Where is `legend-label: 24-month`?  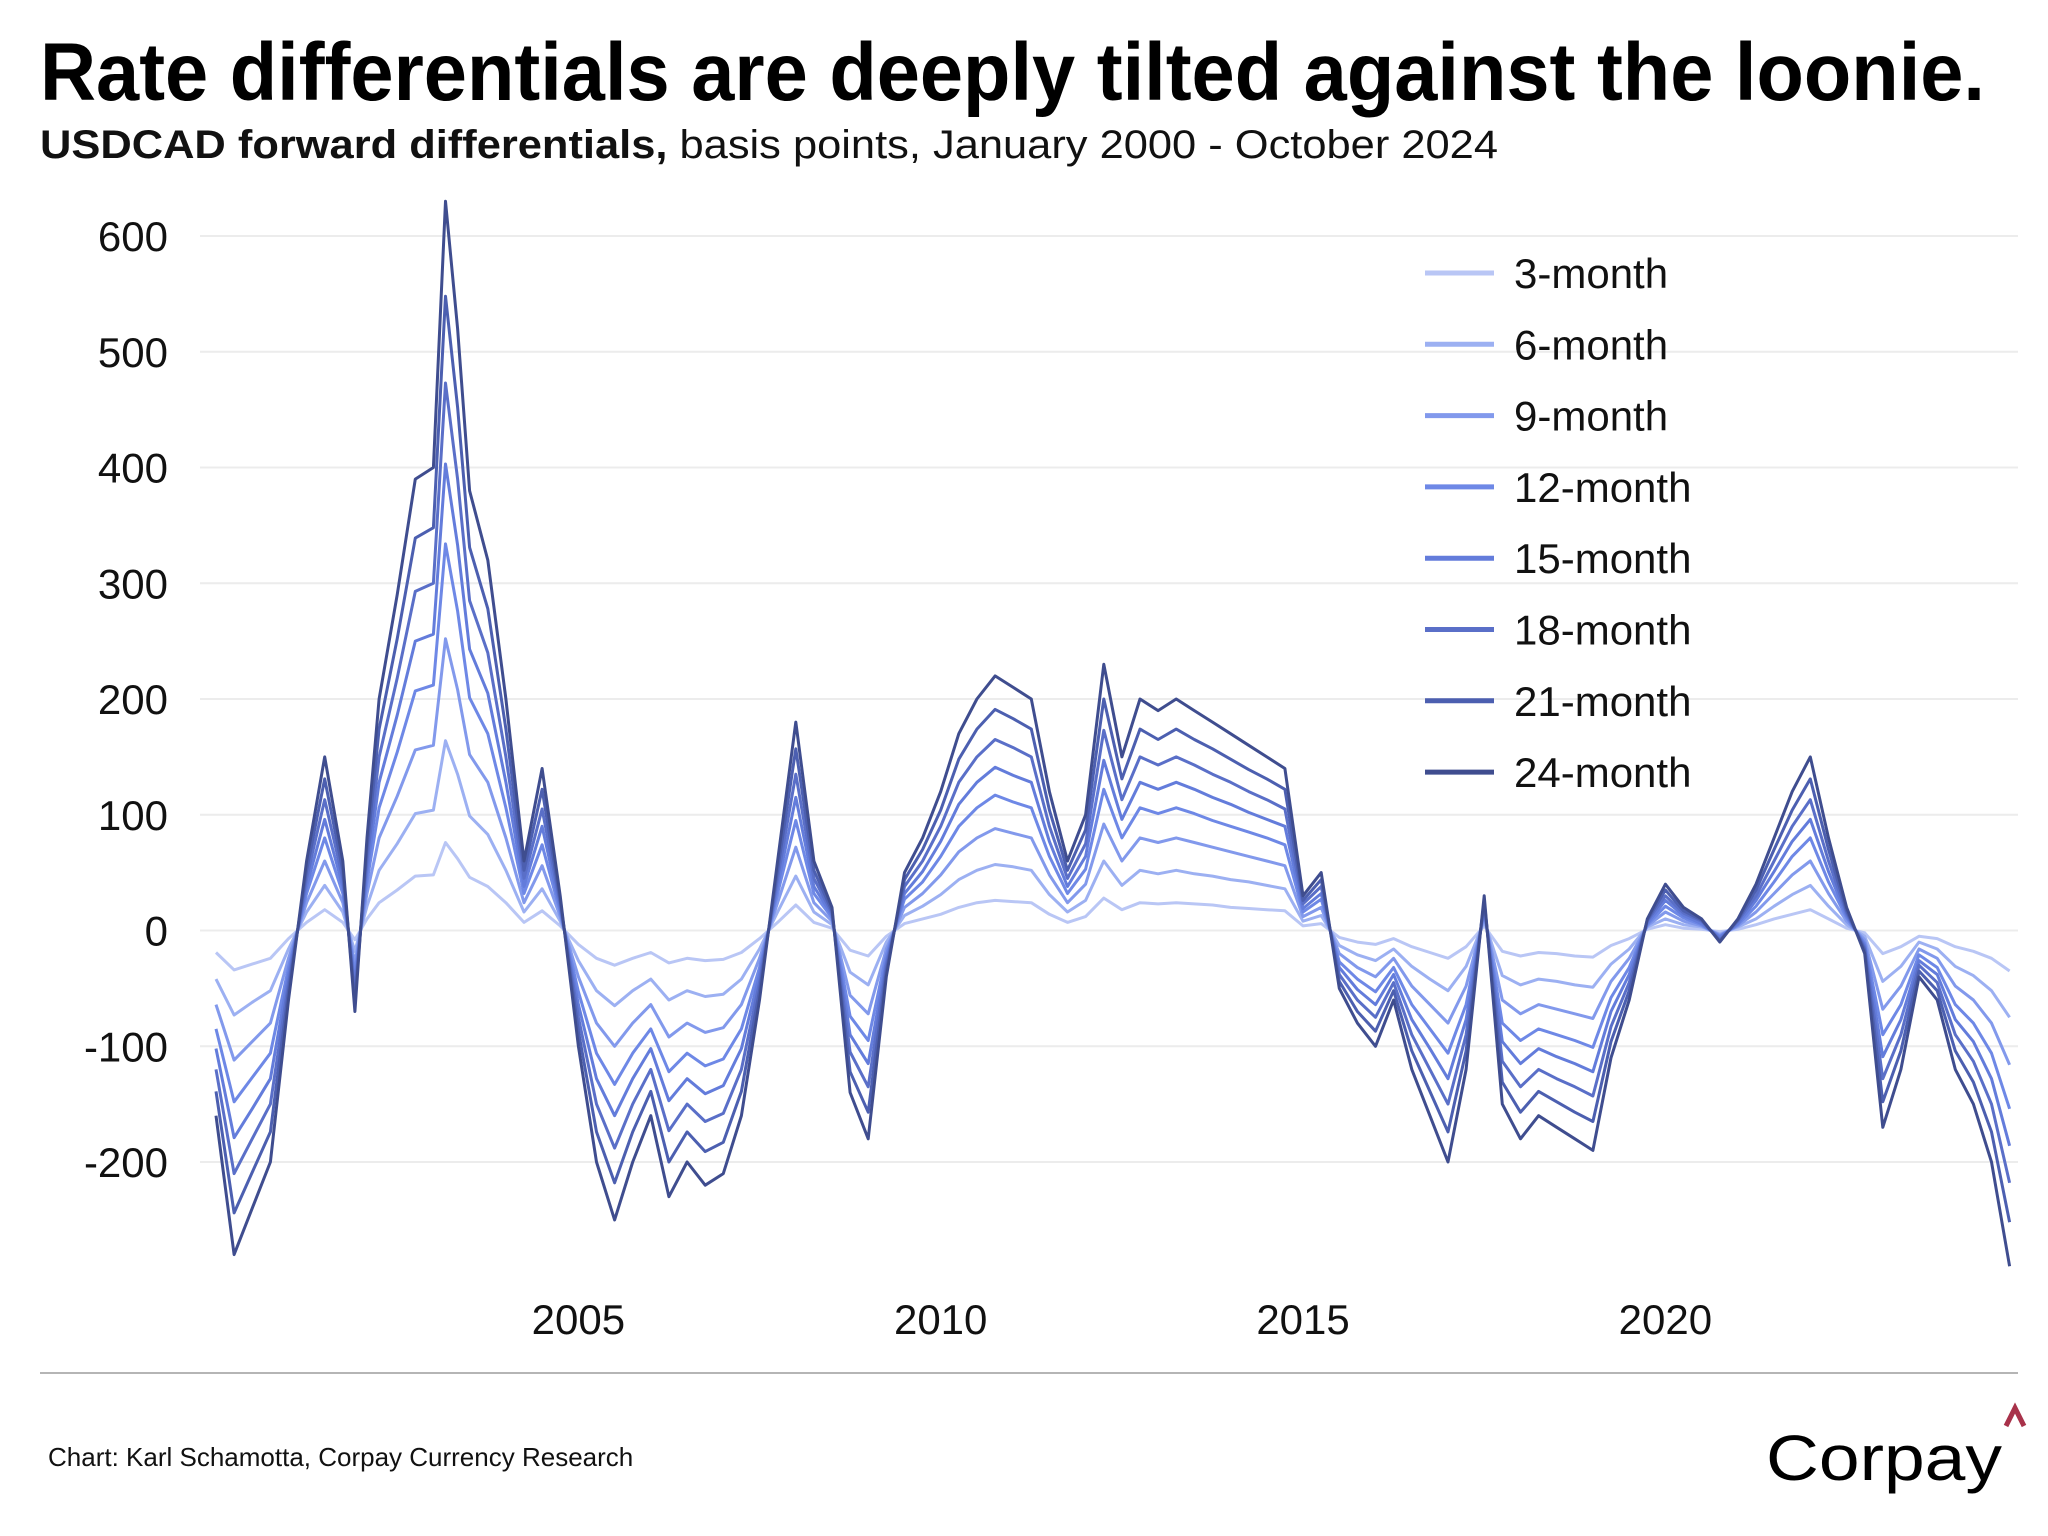 legend-label: 24-month is located at coordinates (1602, 772).